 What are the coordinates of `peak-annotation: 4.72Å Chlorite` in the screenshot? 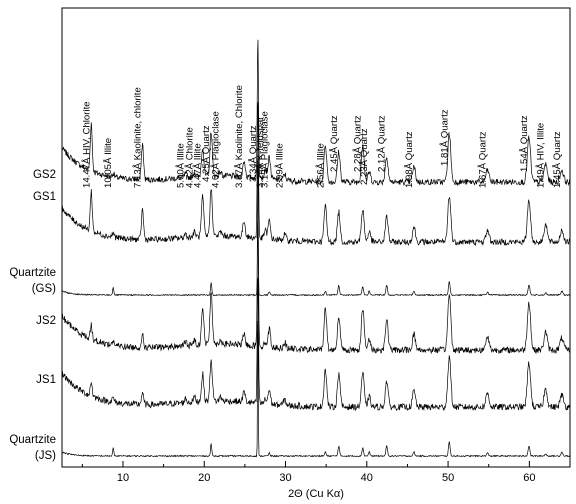 It's located at (190, 157).